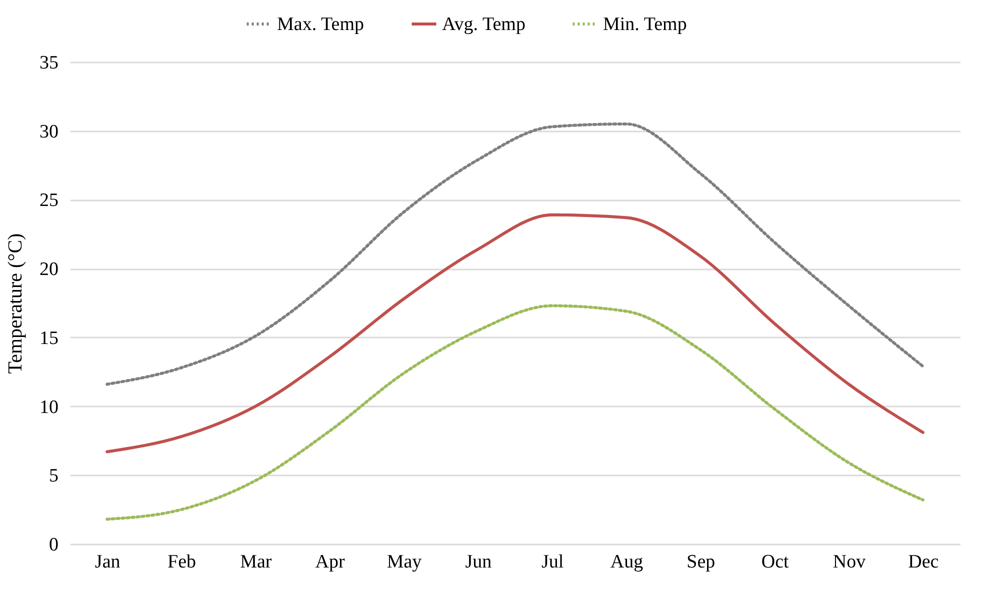 This screenshot has height=603, width=995. Describe the element at coordinates (49, 201) in the screenshot. I see `y-tick-label: 25` at that location.